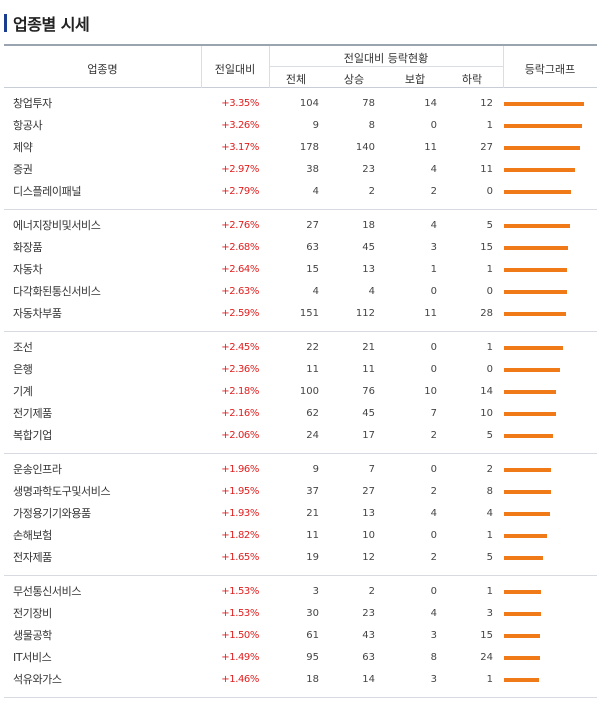 Image resolution: width=598 pixels, height=723 pixels. I want to click on col-header-group: 전일대비 등락현황, so click(386, 58).